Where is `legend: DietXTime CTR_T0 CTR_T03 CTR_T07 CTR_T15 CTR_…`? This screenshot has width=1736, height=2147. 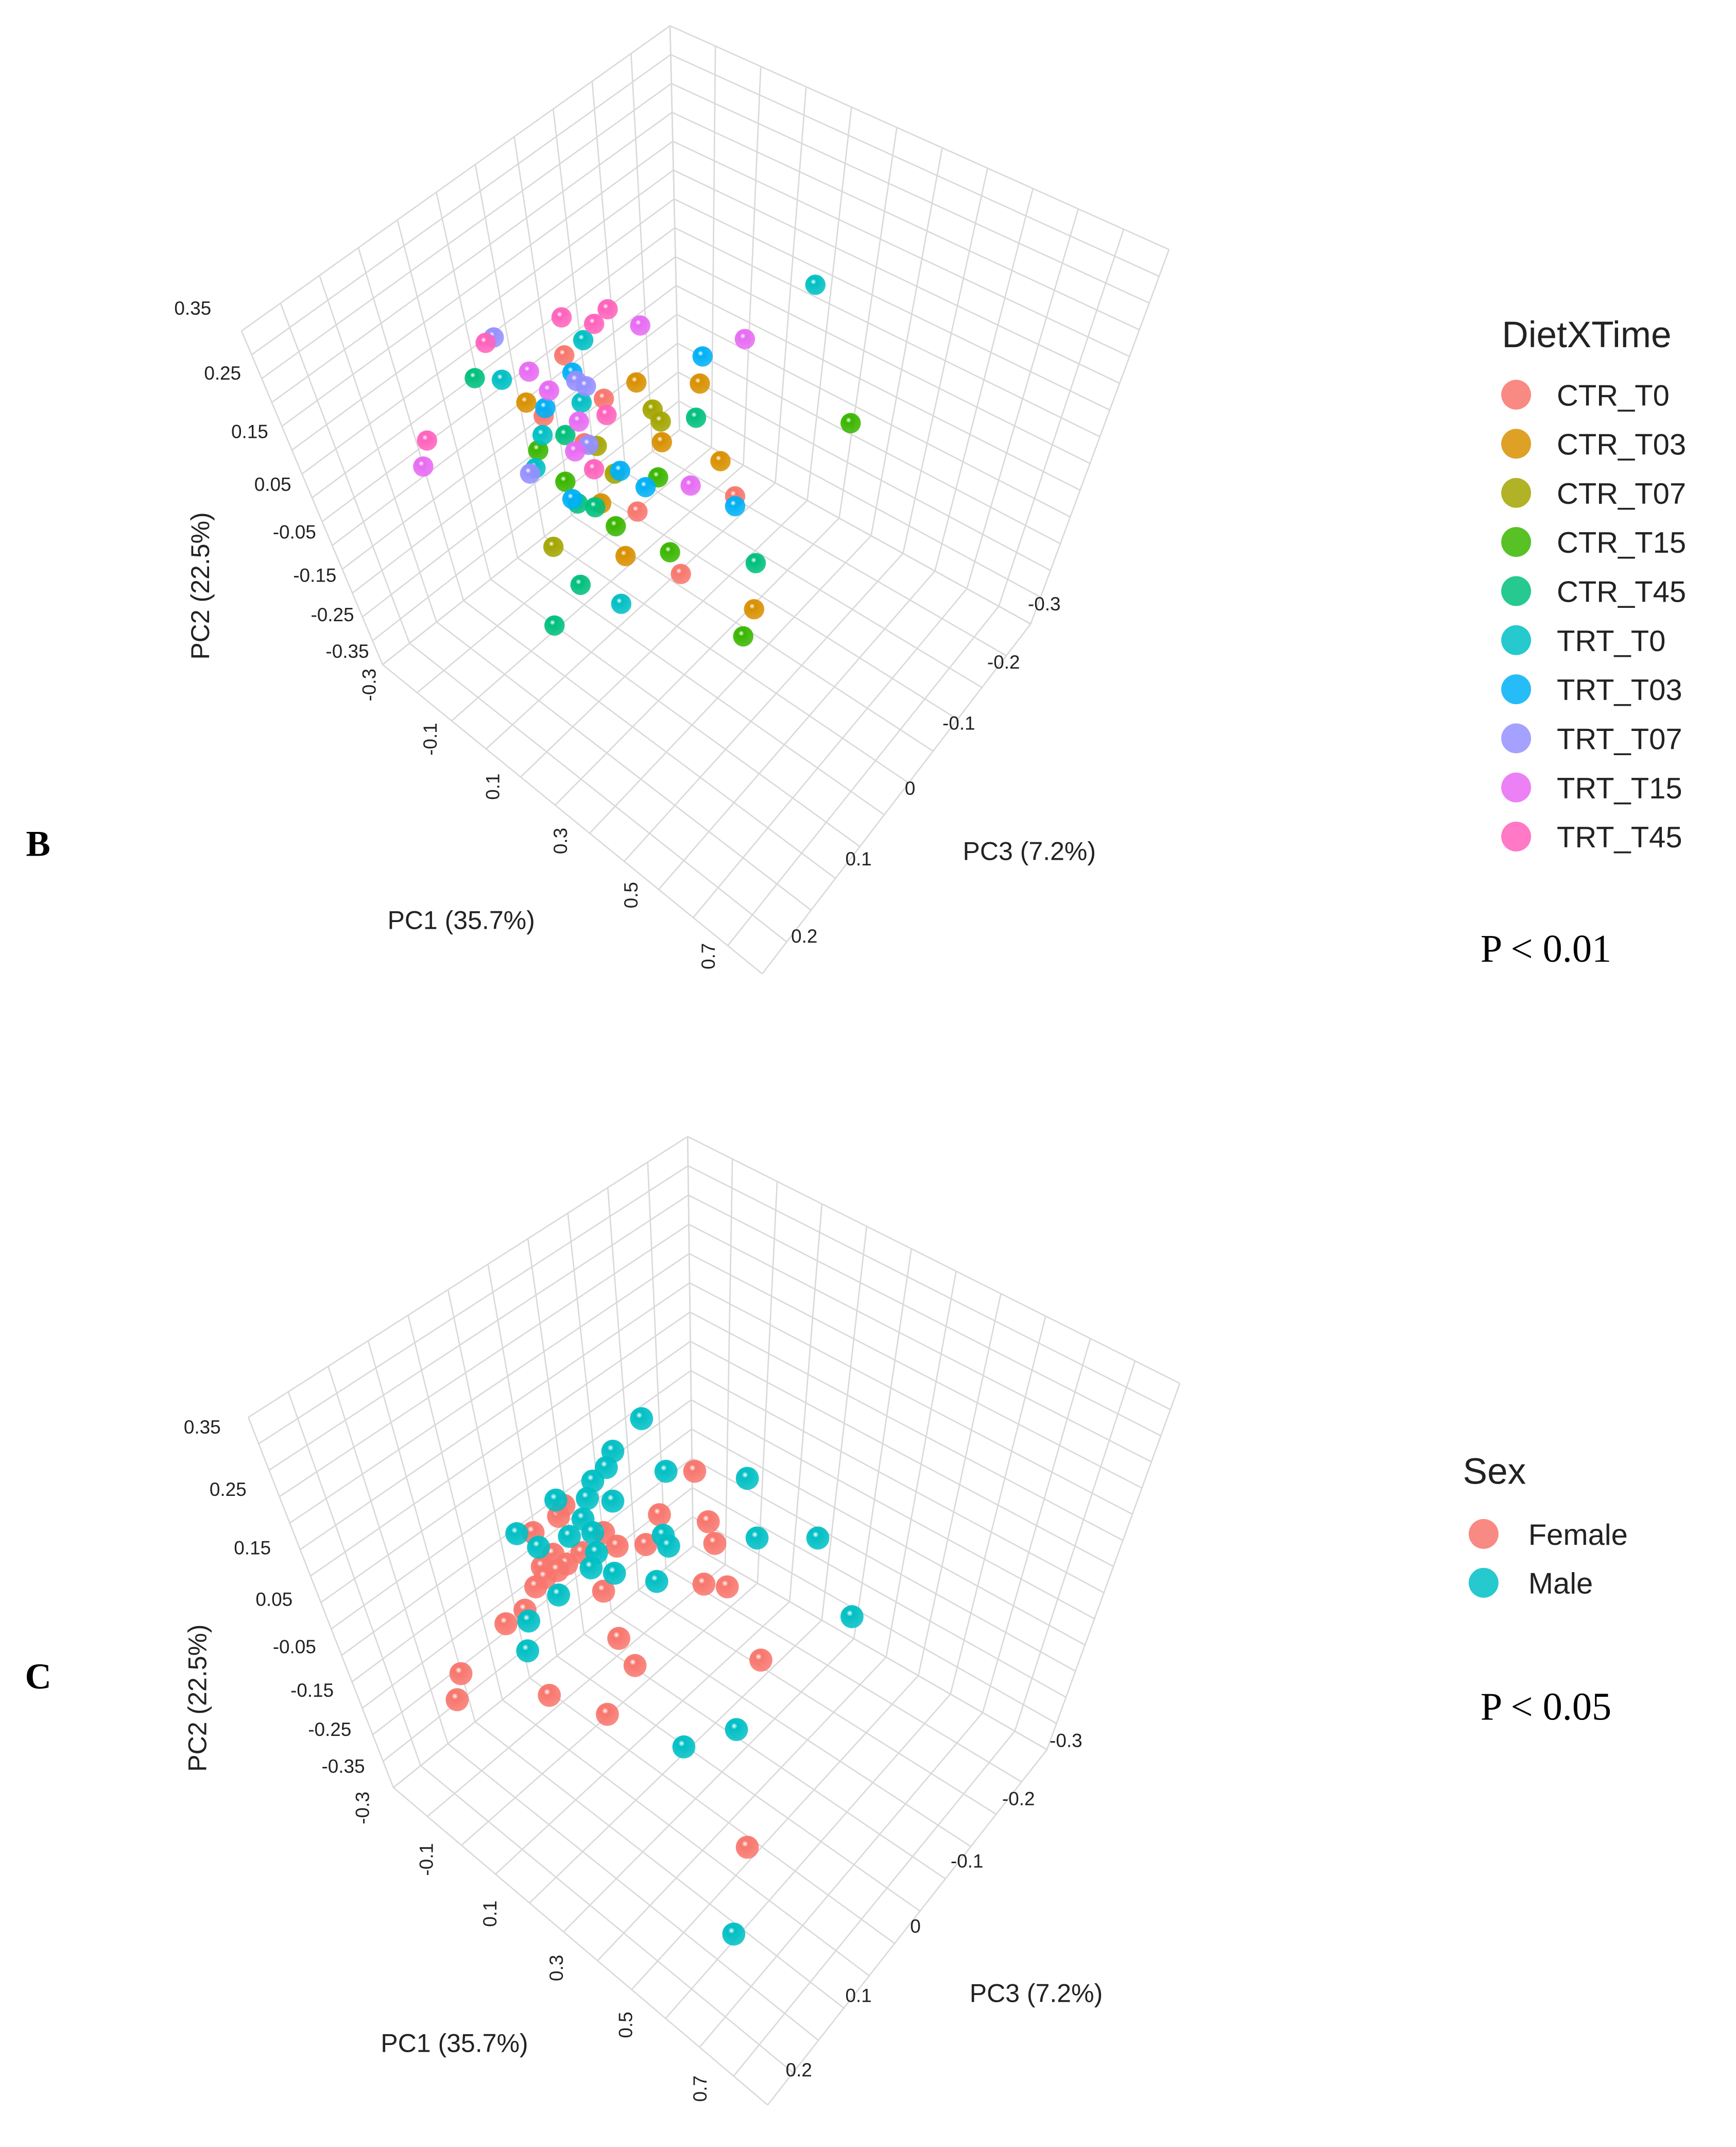 legend: DietXTime CTR_T0 CTR_T03 CTR_T07 CTR_T15 CTR_… is located at coordinates (1594, 584).